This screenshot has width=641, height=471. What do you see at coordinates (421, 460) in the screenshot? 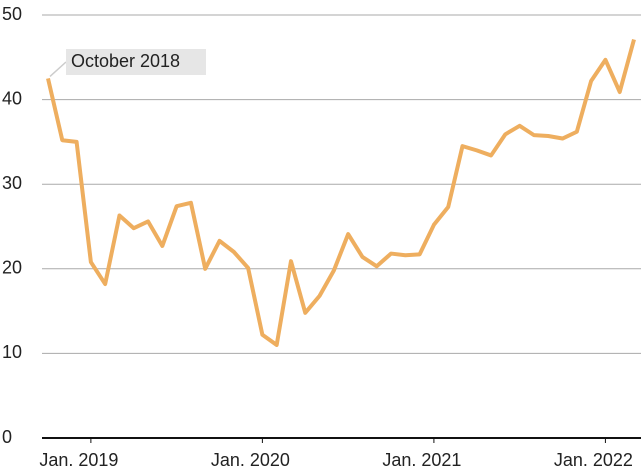
I see `x-tick-label: Jan. 2021` at bounding box center [421, 460].